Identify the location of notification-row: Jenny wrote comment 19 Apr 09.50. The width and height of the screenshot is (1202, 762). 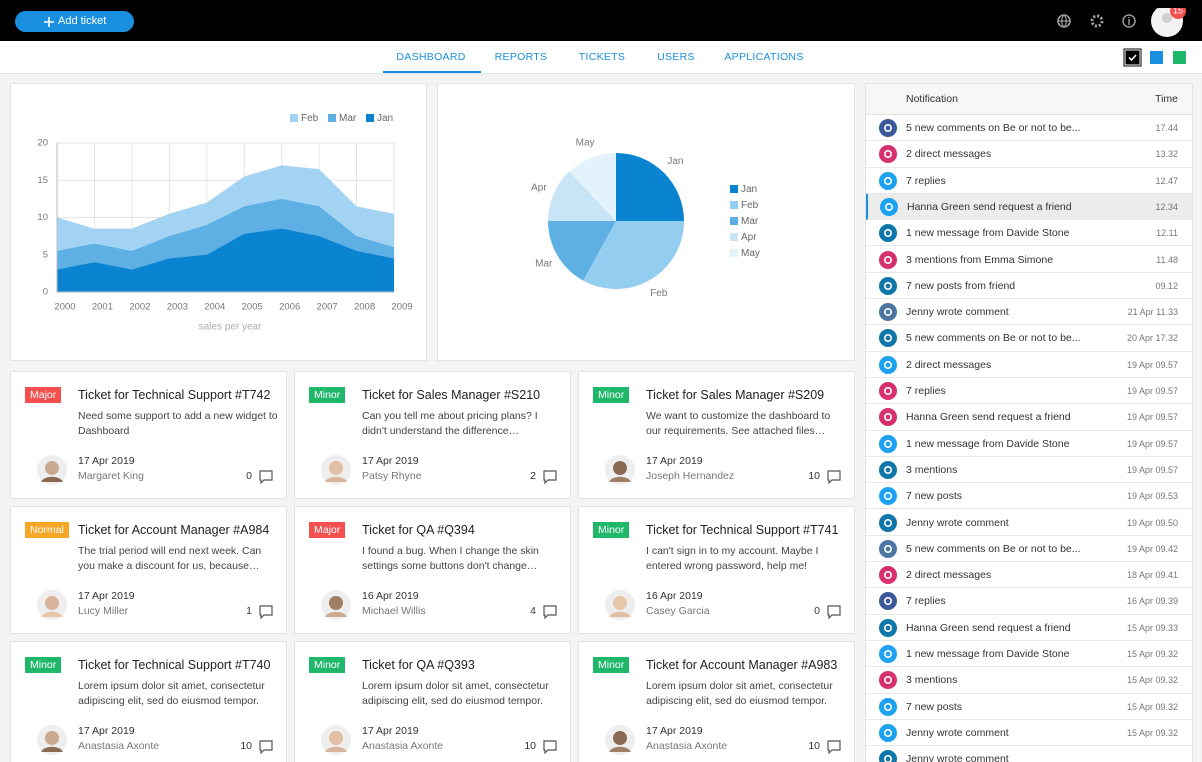
(1029, 523).